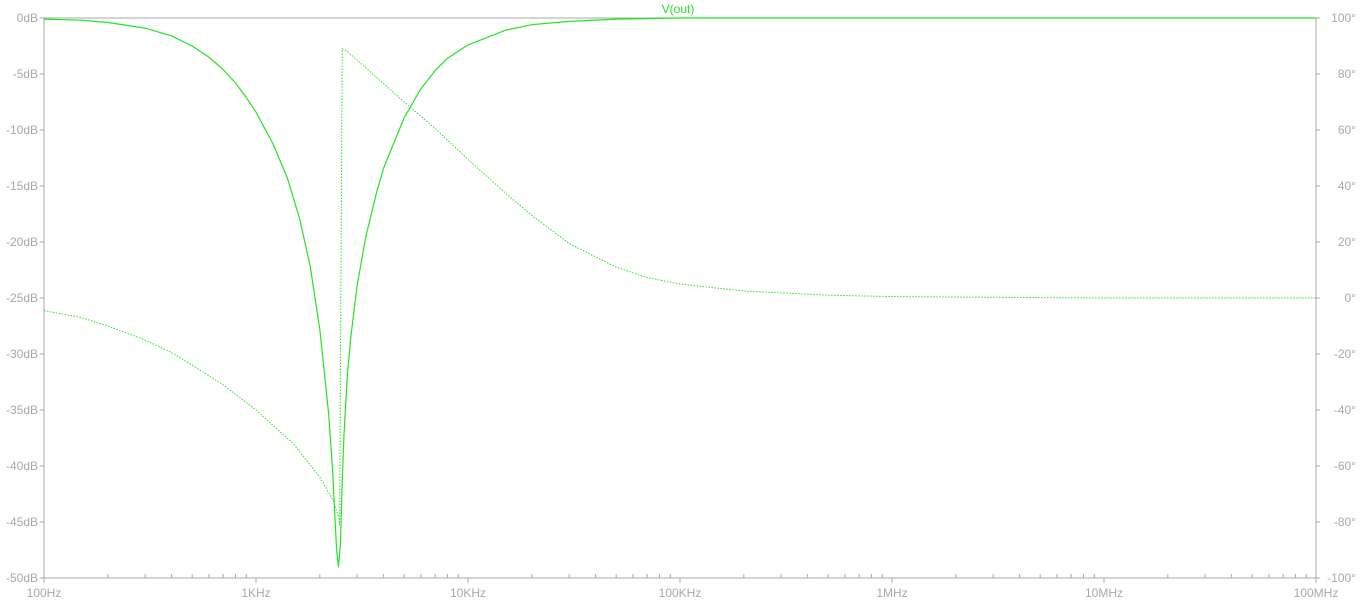  What do you see at coordinates (22, 466) in the screenshot?
I see `y-left-tick-label: -40dB` at bounding box center [22, 466].